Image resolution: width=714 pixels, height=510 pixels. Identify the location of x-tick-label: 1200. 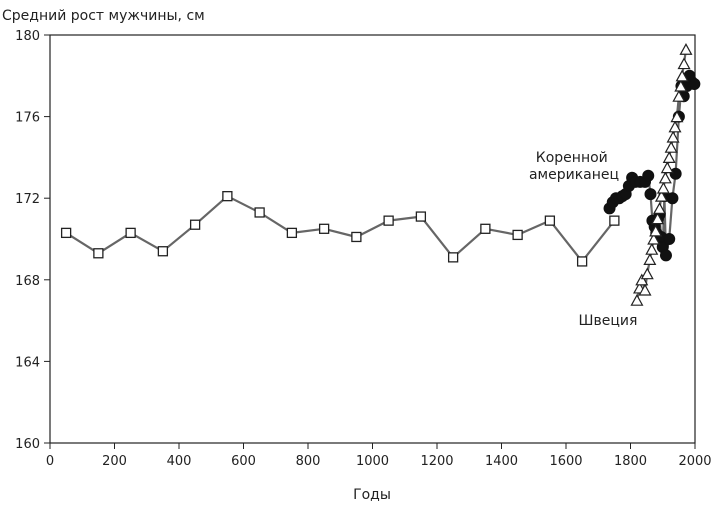
(436, 461).